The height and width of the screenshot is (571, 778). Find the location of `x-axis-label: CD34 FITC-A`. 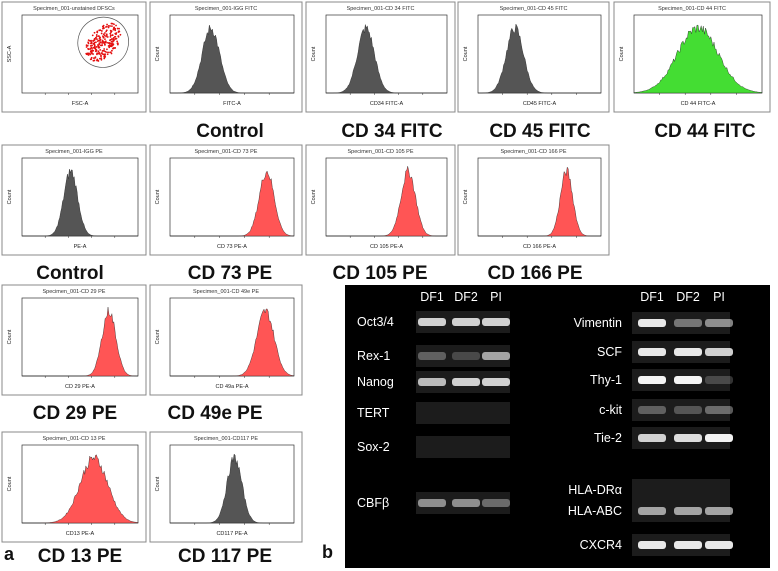

x-axis-label: CD34 FITC-A is located at coordinates (387, 104).